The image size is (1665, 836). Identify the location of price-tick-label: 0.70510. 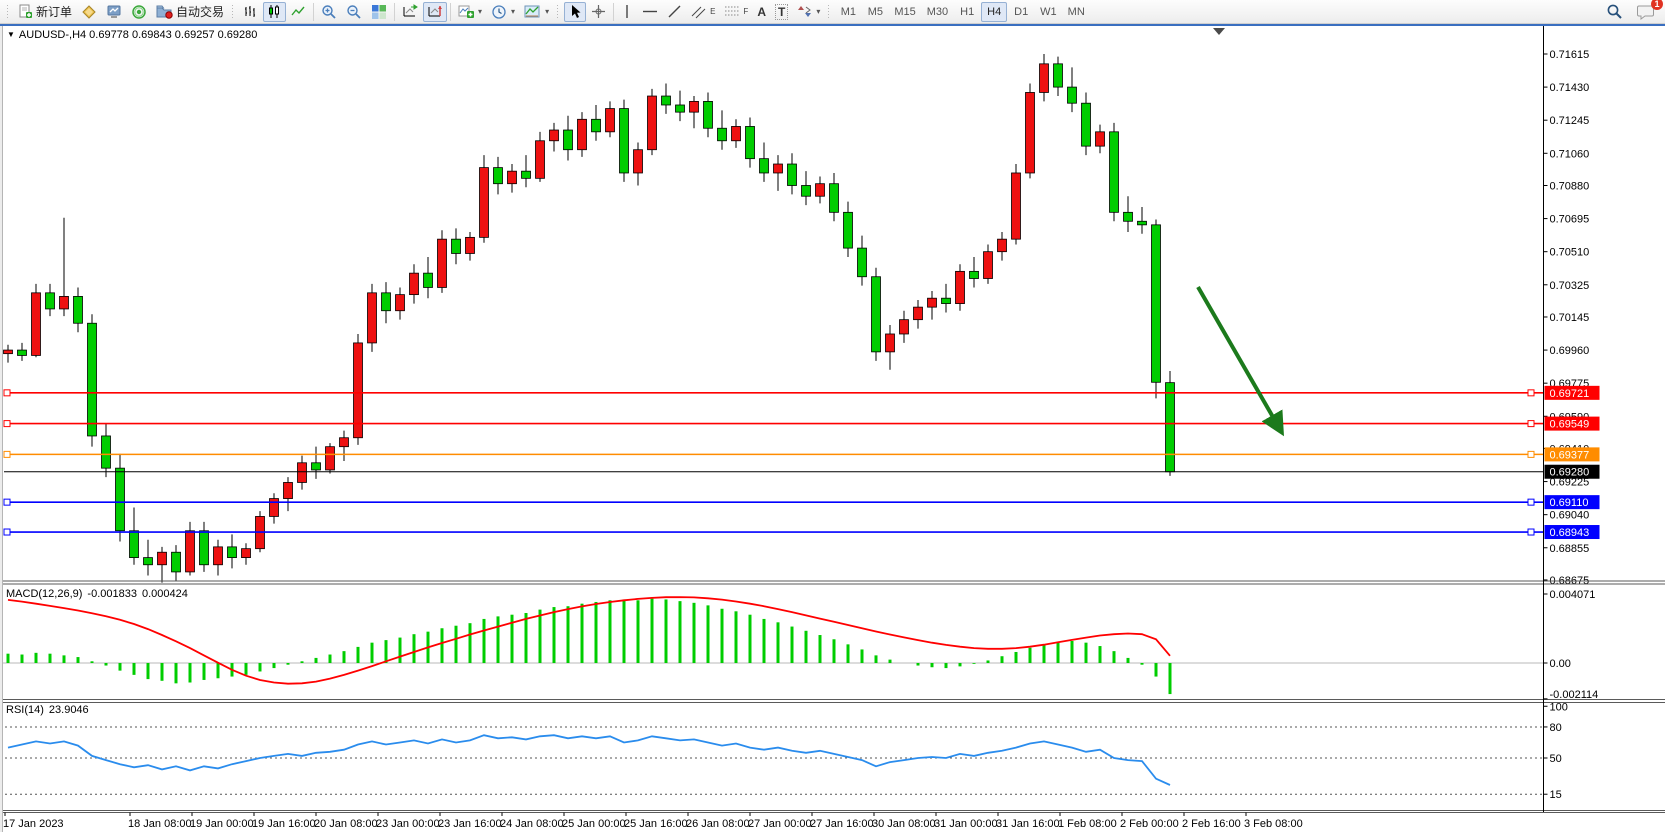
(1570, 253).